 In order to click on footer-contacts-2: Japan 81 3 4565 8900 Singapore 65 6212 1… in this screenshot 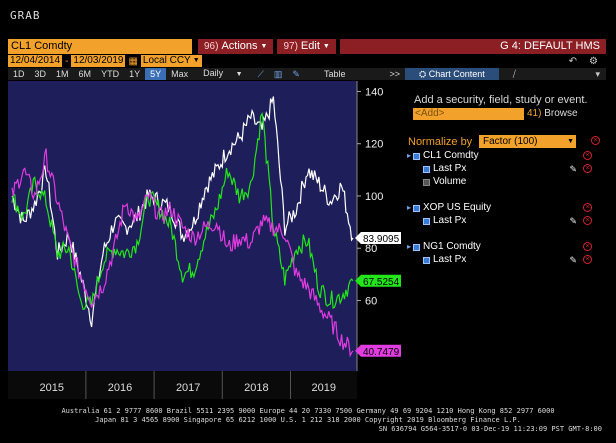, I will do `click(308, 420)`.